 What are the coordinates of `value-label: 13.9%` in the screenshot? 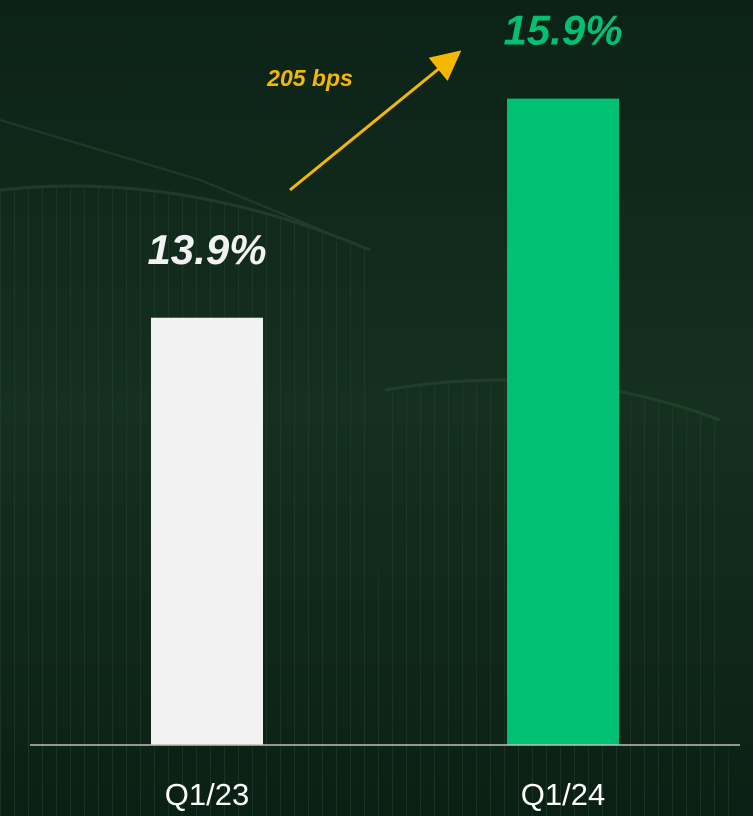 It's located at (206, 249).